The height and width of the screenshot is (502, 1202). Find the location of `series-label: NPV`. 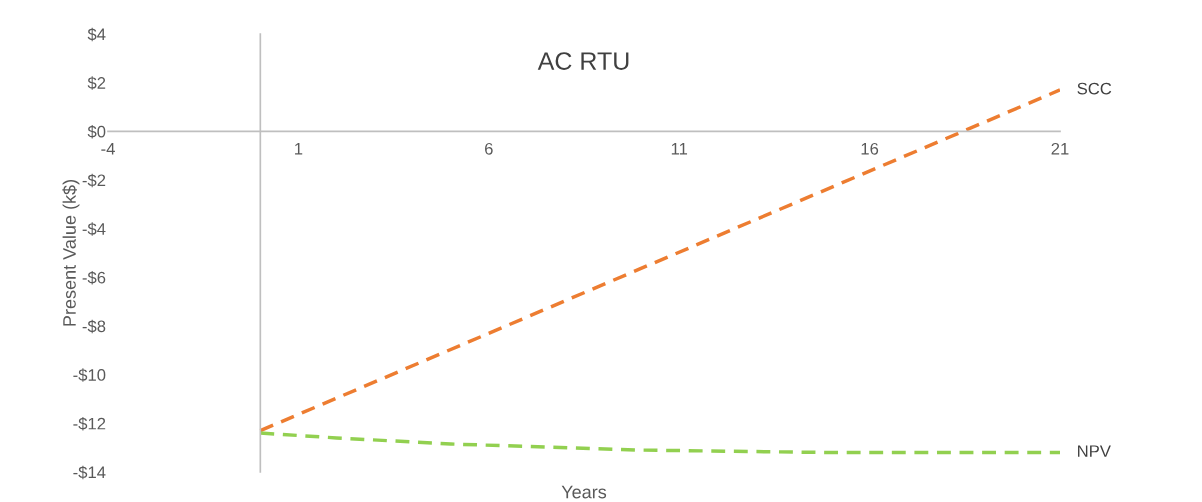

series-label: NPV is located at coordinates (1094, 451).